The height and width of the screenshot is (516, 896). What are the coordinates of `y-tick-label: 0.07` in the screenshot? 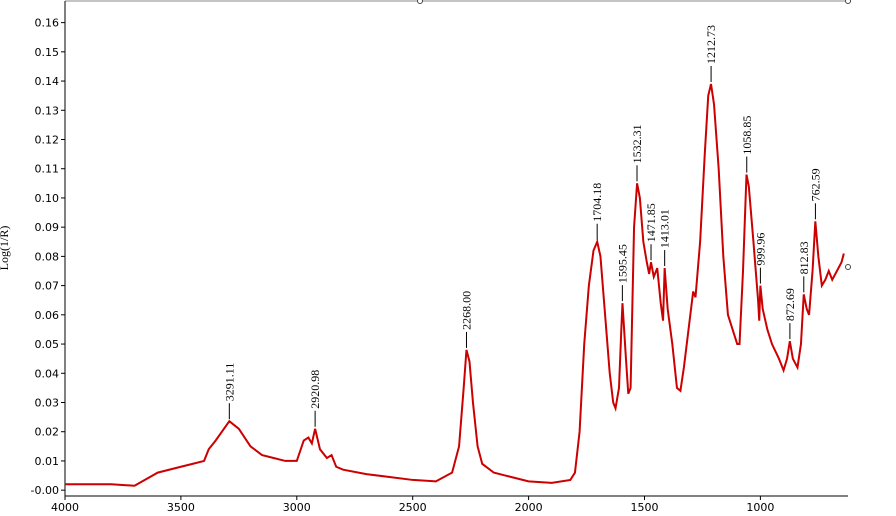 It's located at (47, 286).